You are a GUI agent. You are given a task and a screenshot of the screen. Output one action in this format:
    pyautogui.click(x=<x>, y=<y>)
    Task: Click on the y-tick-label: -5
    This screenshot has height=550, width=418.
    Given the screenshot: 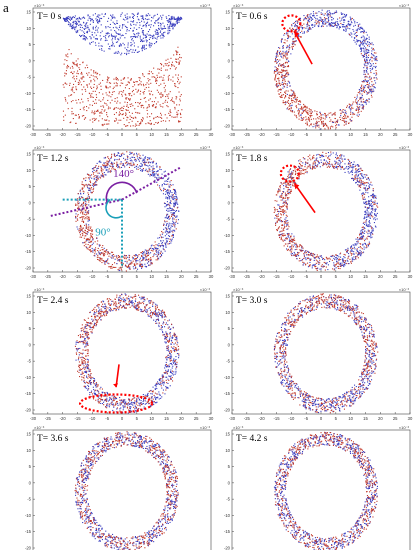 What is the action you would take?
    pyautogui.click(x=228, y=219)
    